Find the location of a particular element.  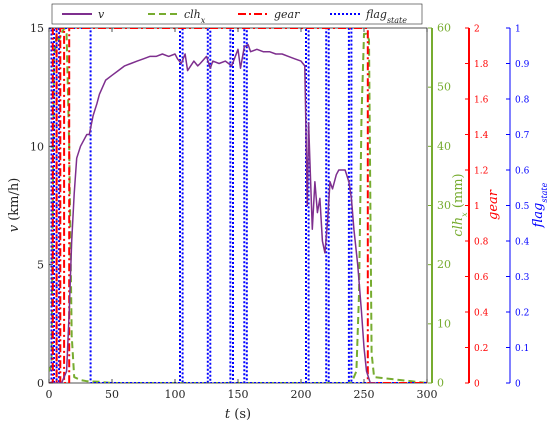

y-tick-label-flag: 0.4 is located at coordinates (522, 243).